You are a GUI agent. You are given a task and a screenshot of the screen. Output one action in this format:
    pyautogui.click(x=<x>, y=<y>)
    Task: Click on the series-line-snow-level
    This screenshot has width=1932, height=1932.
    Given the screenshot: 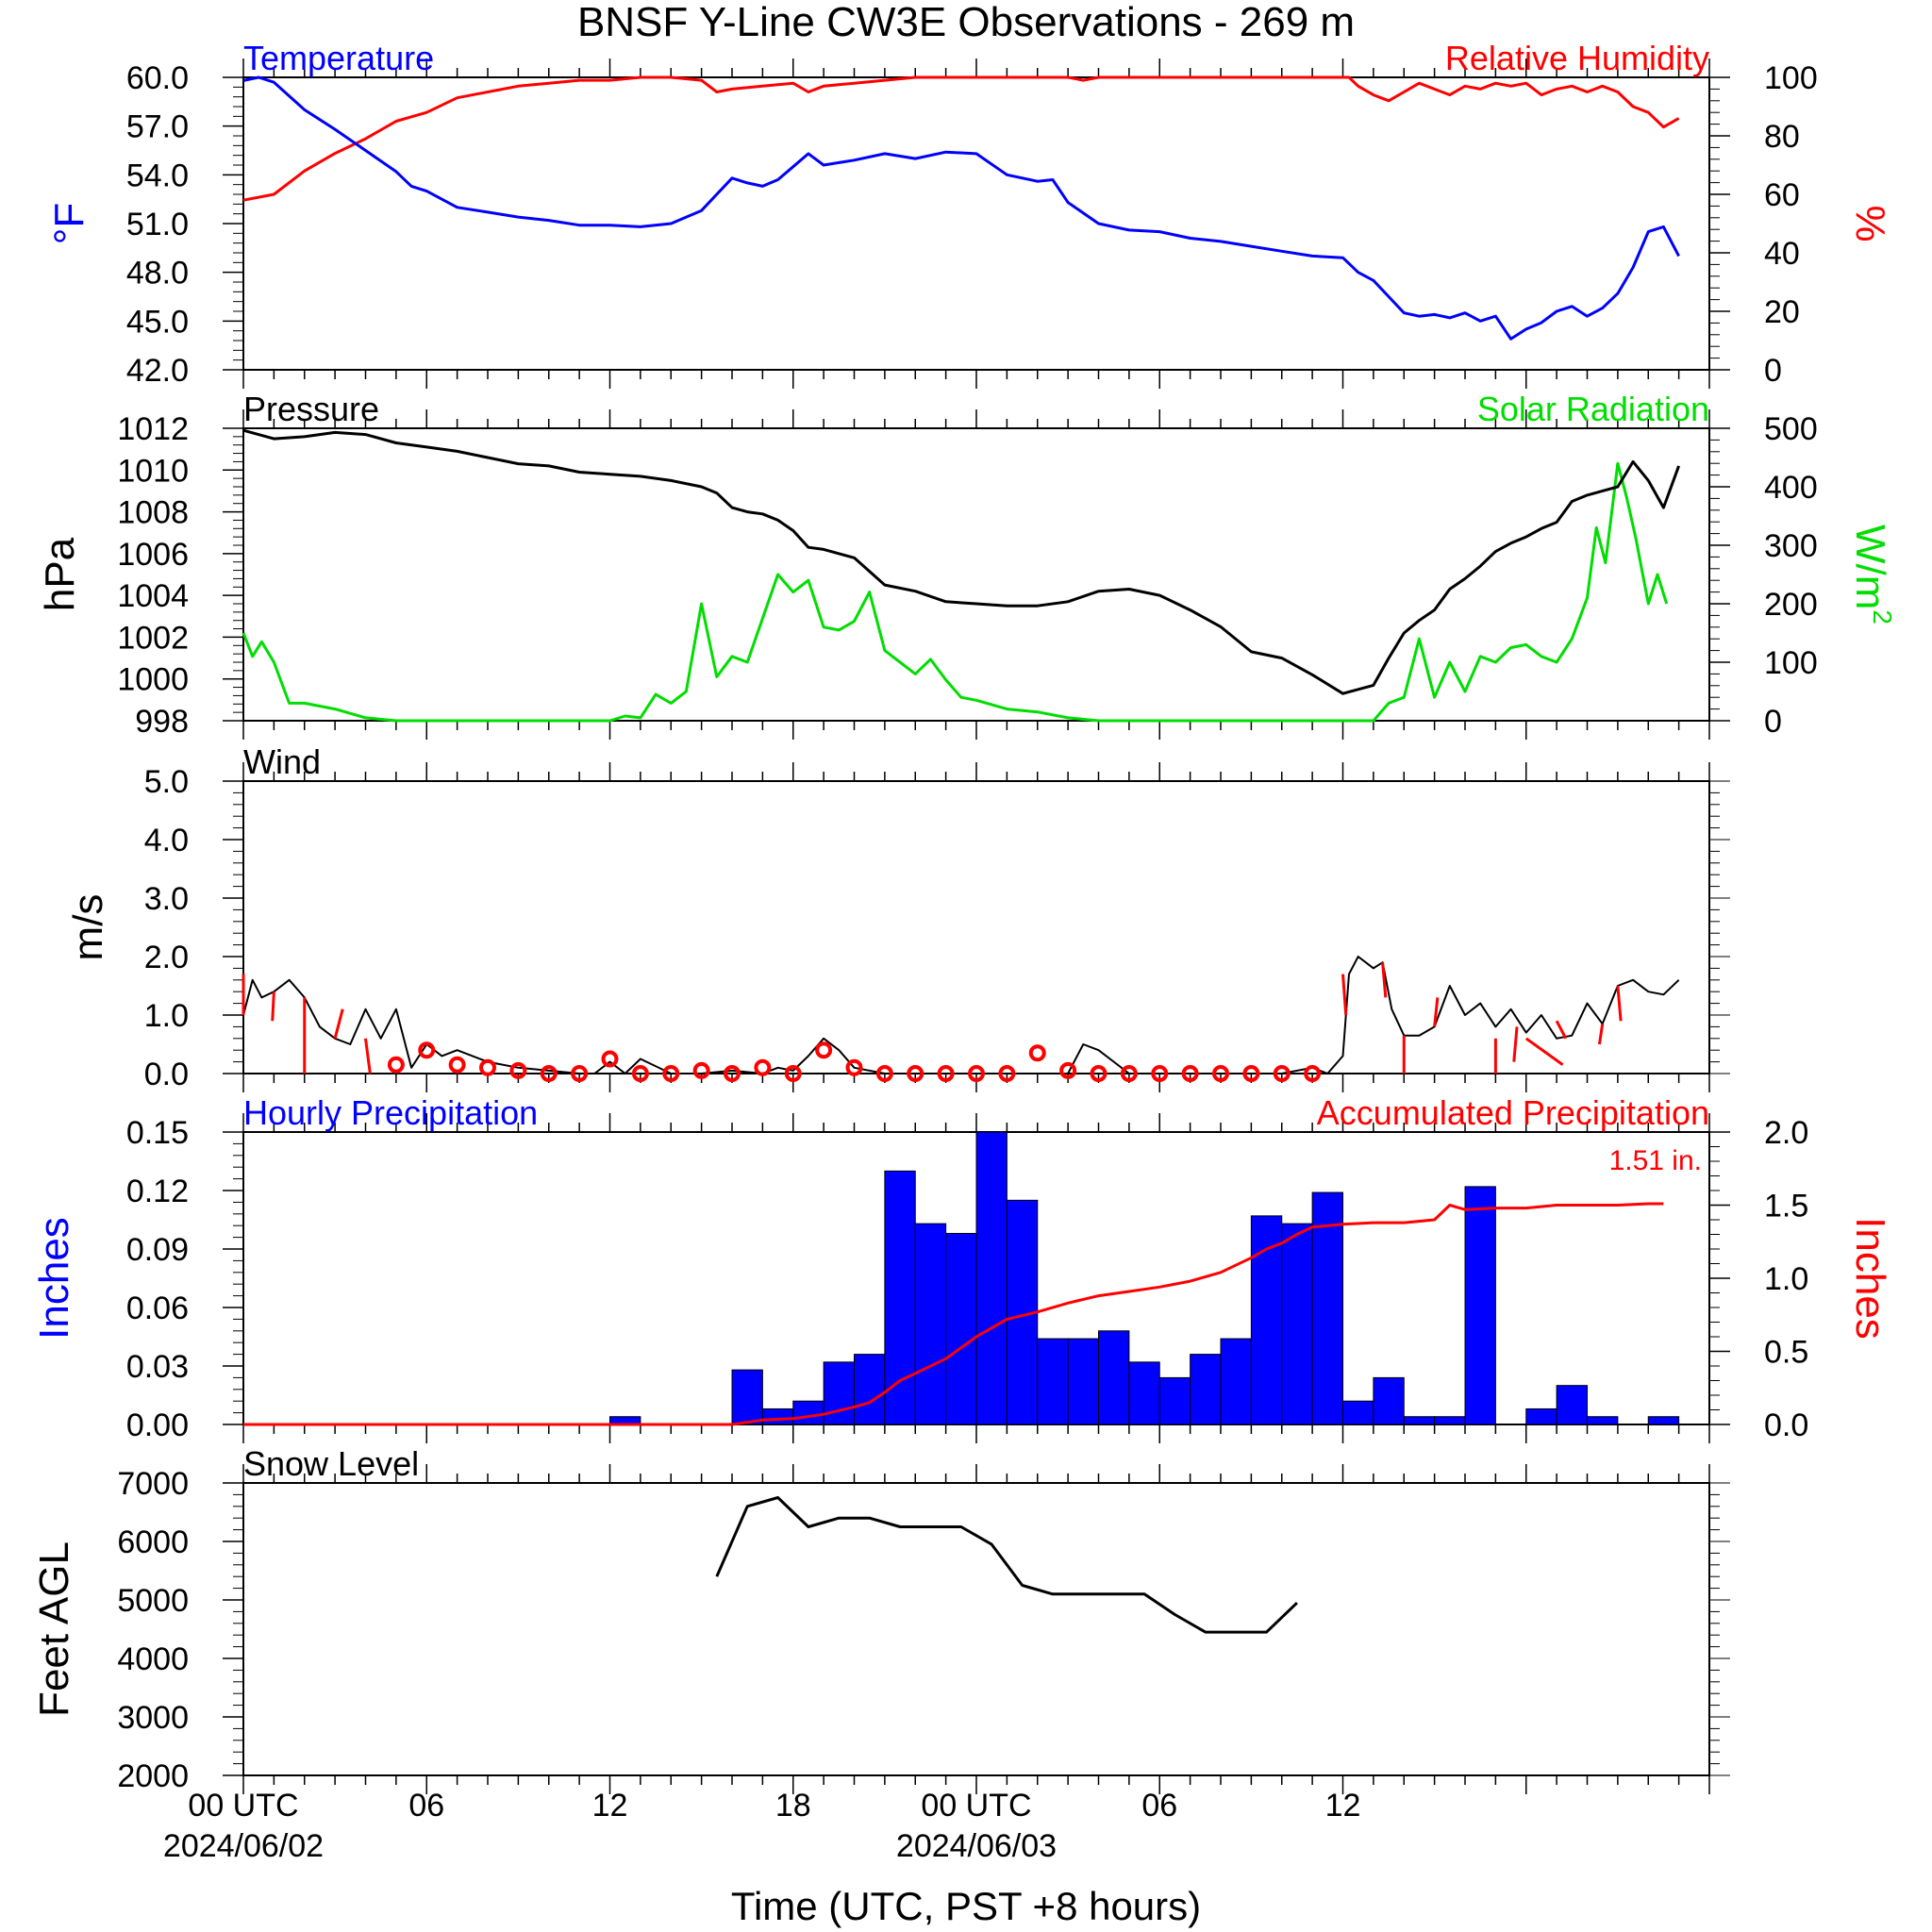 What is the action you would take?
    pyautogui.click(x=1006, y=1565)
    